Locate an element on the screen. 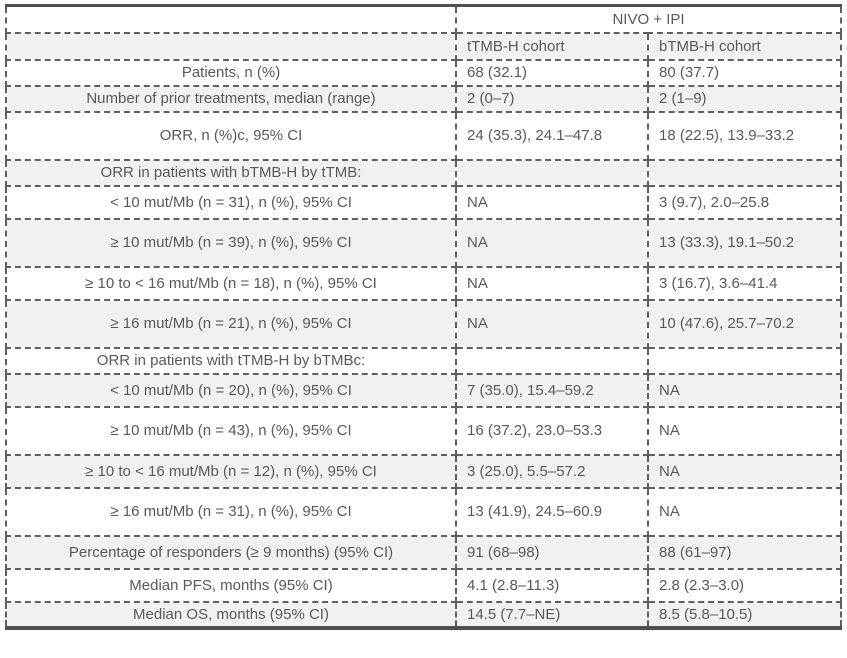 This screenshot has width=847, height=658. section-label: ORR in patients with bTMB-H by tTMB: is located at coordinates (231, 172).